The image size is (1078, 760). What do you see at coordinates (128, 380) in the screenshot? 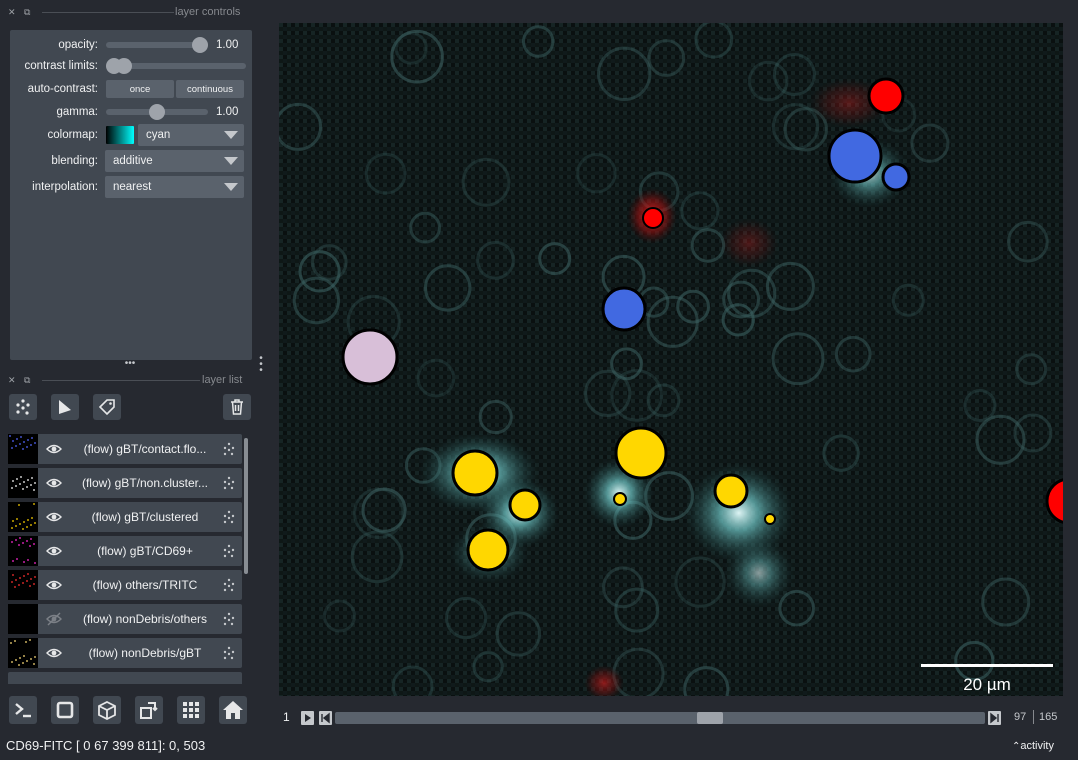
I see `layer-list-title-bar: ✕ ⧉ layer list` at bounding box center [128, 380].